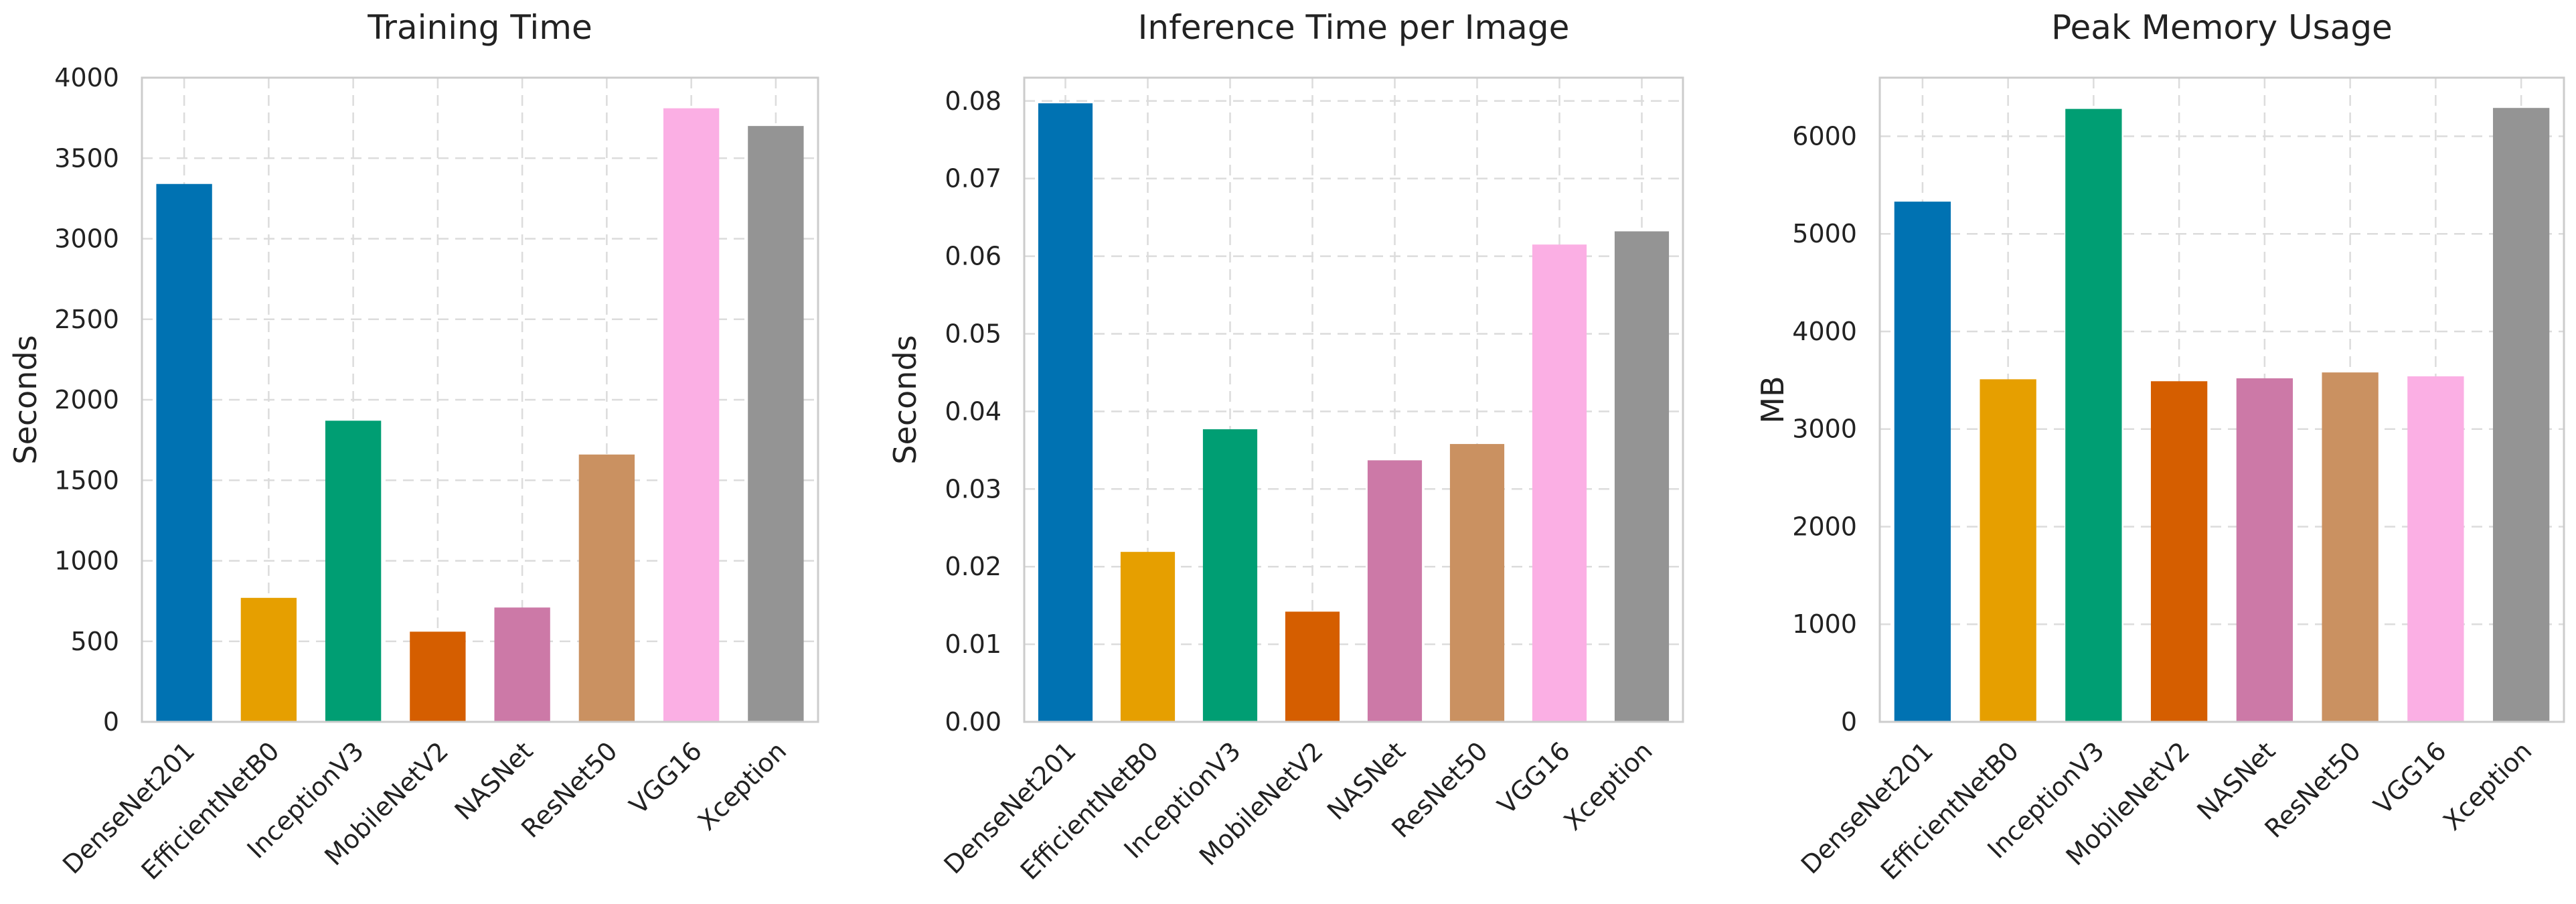 This screenshot has height=904, width=2576. I want to click on y-tick-label: 0.00, so click(973, 722).